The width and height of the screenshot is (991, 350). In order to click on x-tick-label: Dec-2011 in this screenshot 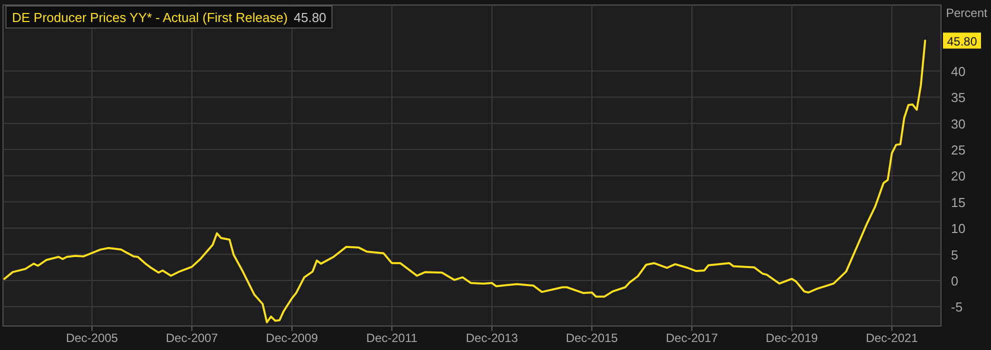, I will do `click(392, 338)`.